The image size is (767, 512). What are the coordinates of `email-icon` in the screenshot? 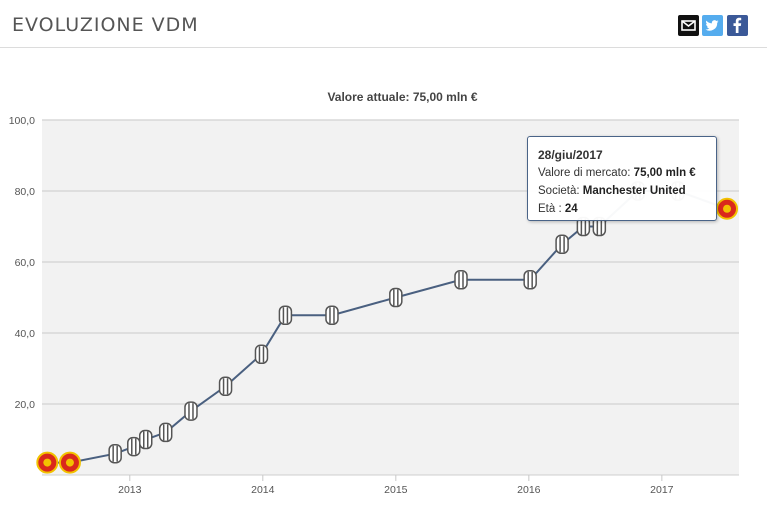 It's located at (688, 25).